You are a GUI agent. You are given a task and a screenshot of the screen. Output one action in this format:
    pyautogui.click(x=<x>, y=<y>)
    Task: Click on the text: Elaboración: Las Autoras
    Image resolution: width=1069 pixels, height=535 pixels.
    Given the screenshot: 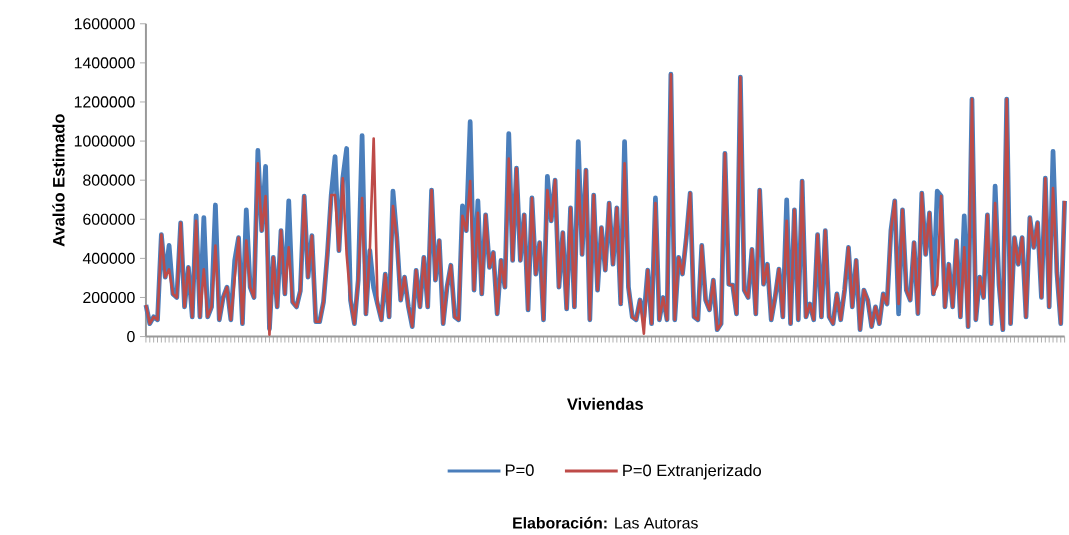 What is the action you would take?
    pyautogui.click(x=605, y=523)
    